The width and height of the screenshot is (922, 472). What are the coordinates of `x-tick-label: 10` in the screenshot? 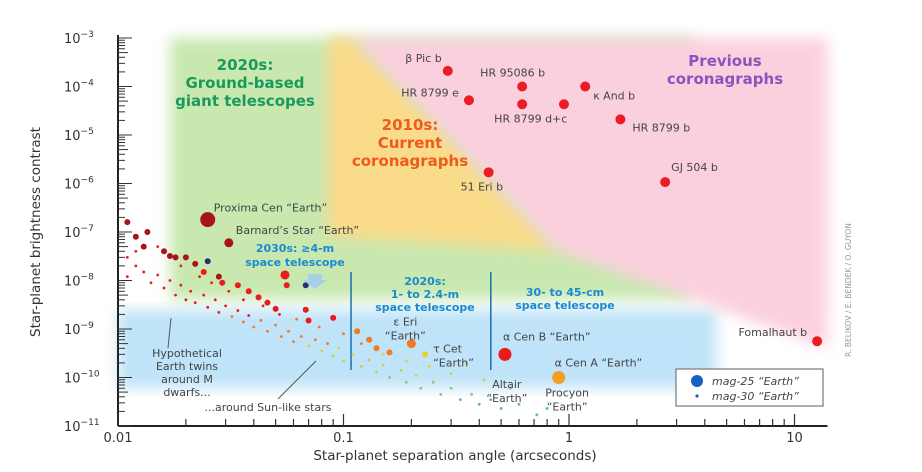 It's located at (794, 438).